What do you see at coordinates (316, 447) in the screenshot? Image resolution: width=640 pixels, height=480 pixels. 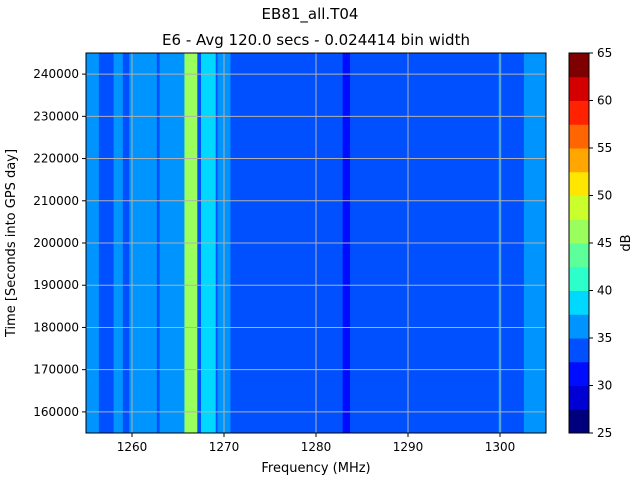 I see `x-tick-label: 1280` at bounding box center [316, 447].